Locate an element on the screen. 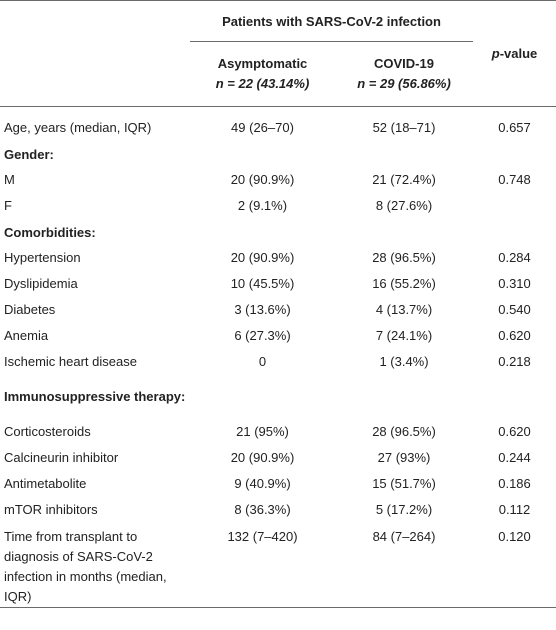 The width and height of the screenshot is (556, 630). spacer-cell is located at coordinates (278, 111).